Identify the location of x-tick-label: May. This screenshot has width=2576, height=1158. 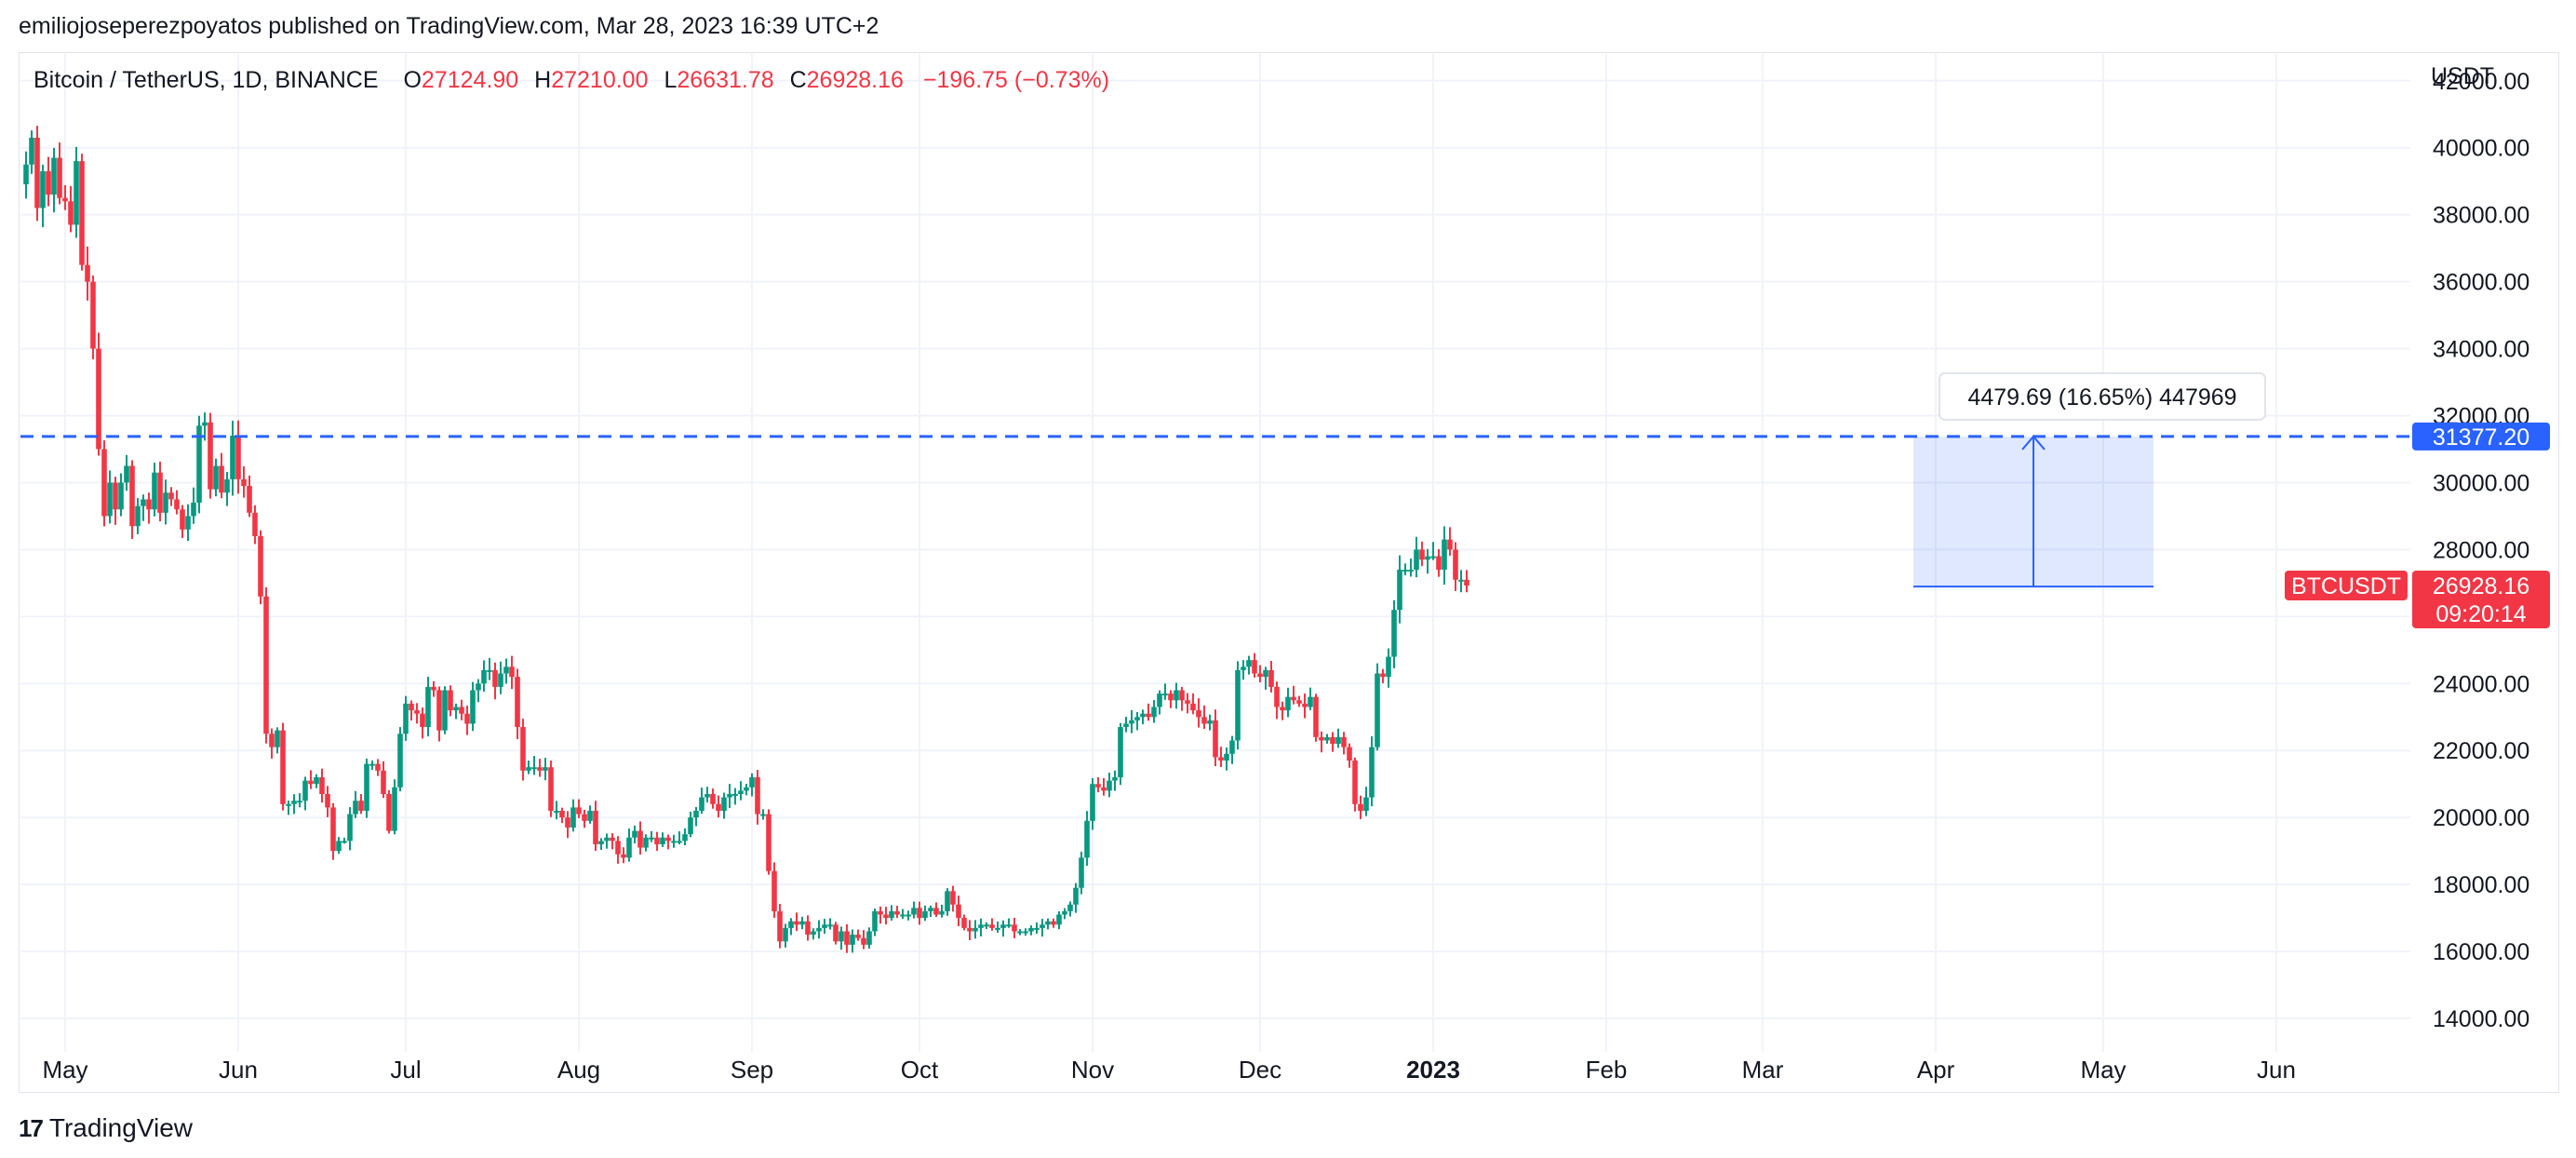
(2103, 1070).